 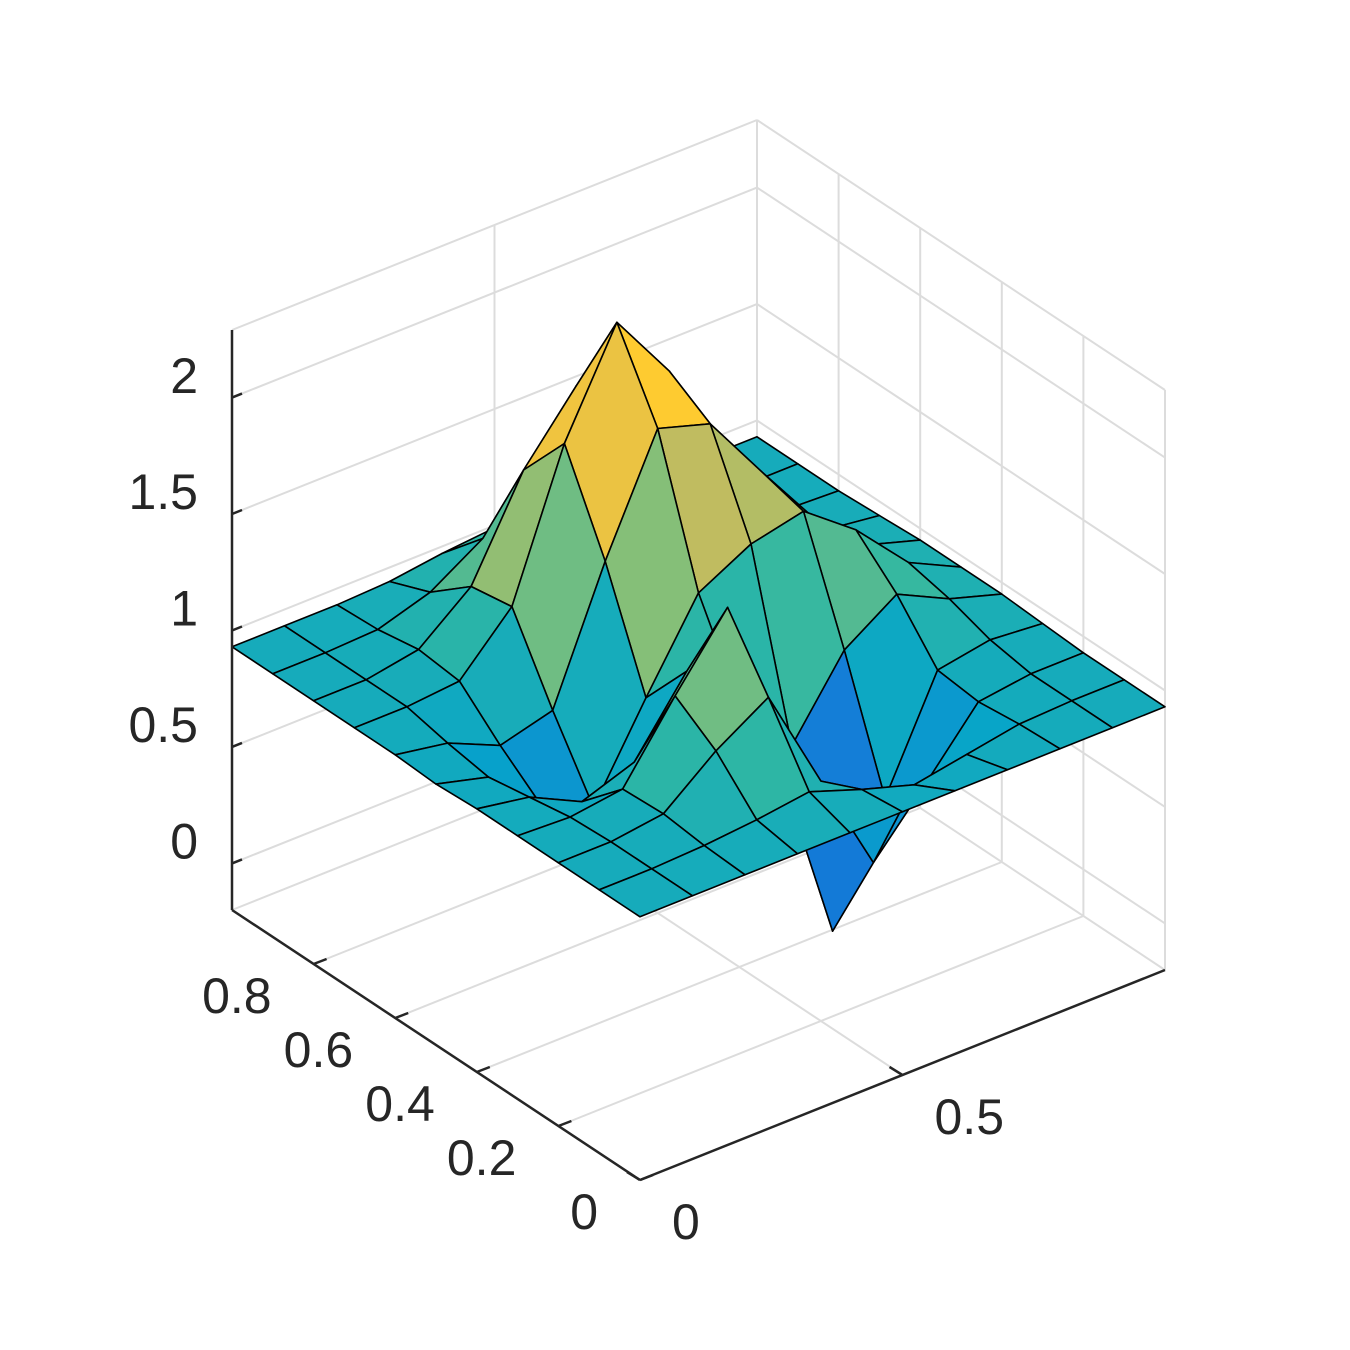 What do you see at coordinates (436, 1045) in the screenshot?
I see `y-axis` at bounding box center [436, 1045].